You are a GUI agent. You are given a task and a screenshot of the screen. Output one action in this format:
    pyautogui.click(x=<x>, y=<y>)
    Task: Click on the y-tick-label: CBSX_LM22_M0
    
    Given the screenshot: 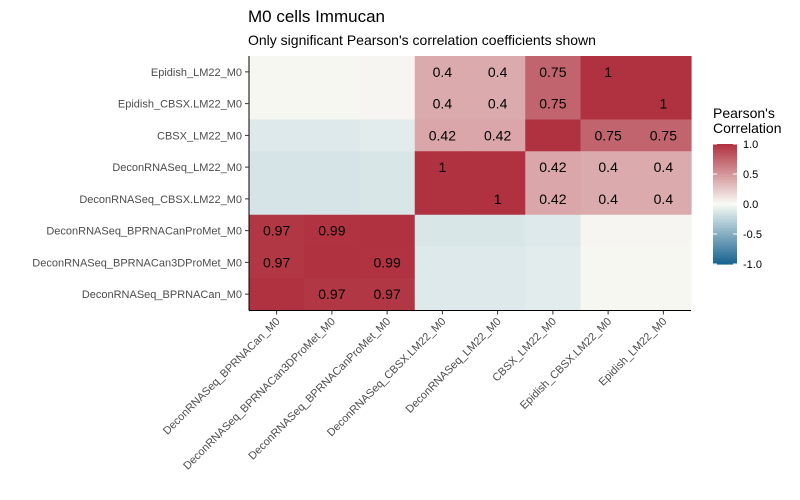 What is the action you would take?
    pyautogui.click(x=199, y=136)
    